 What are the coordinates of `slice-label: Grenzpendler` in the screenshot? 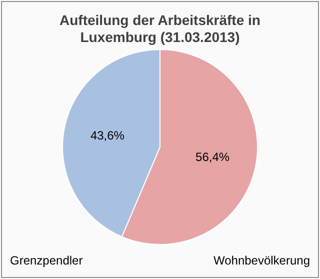 It's located at (46, 260).